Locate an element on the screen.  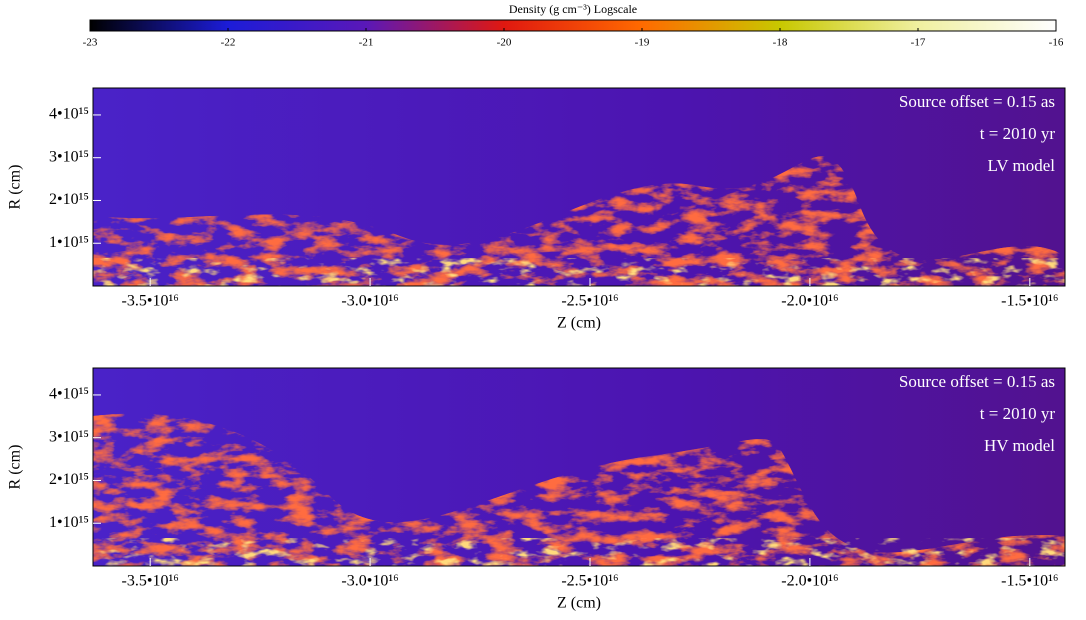
colorbar-tick-label: -16 is located at coordinates (1056, 43).